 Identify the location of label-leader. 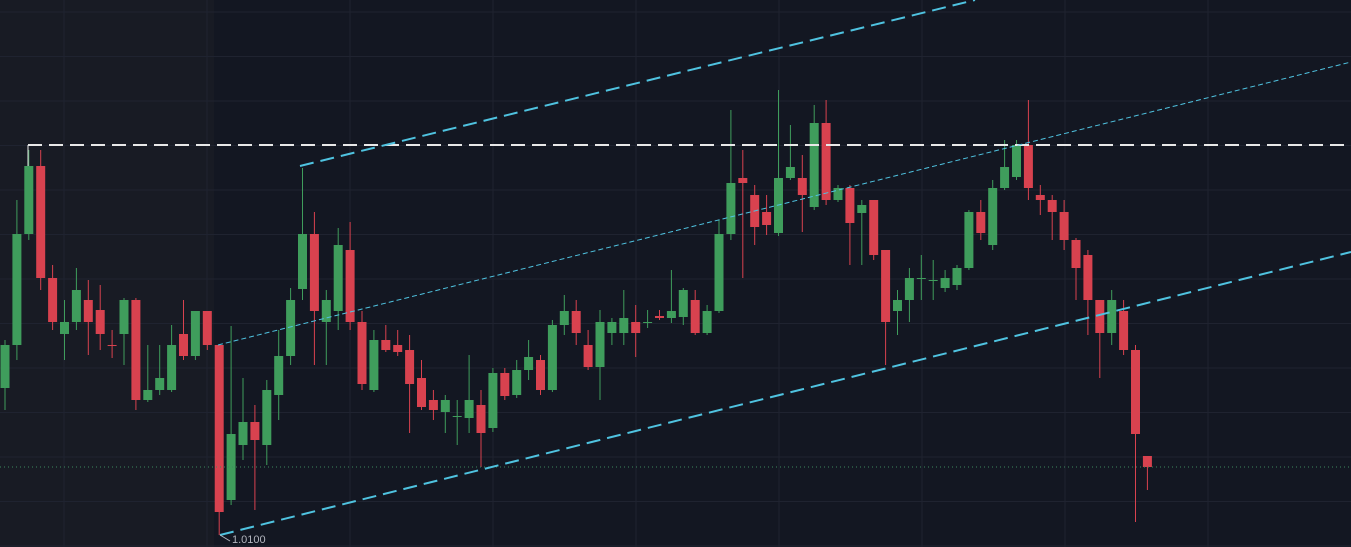
(225, 538).